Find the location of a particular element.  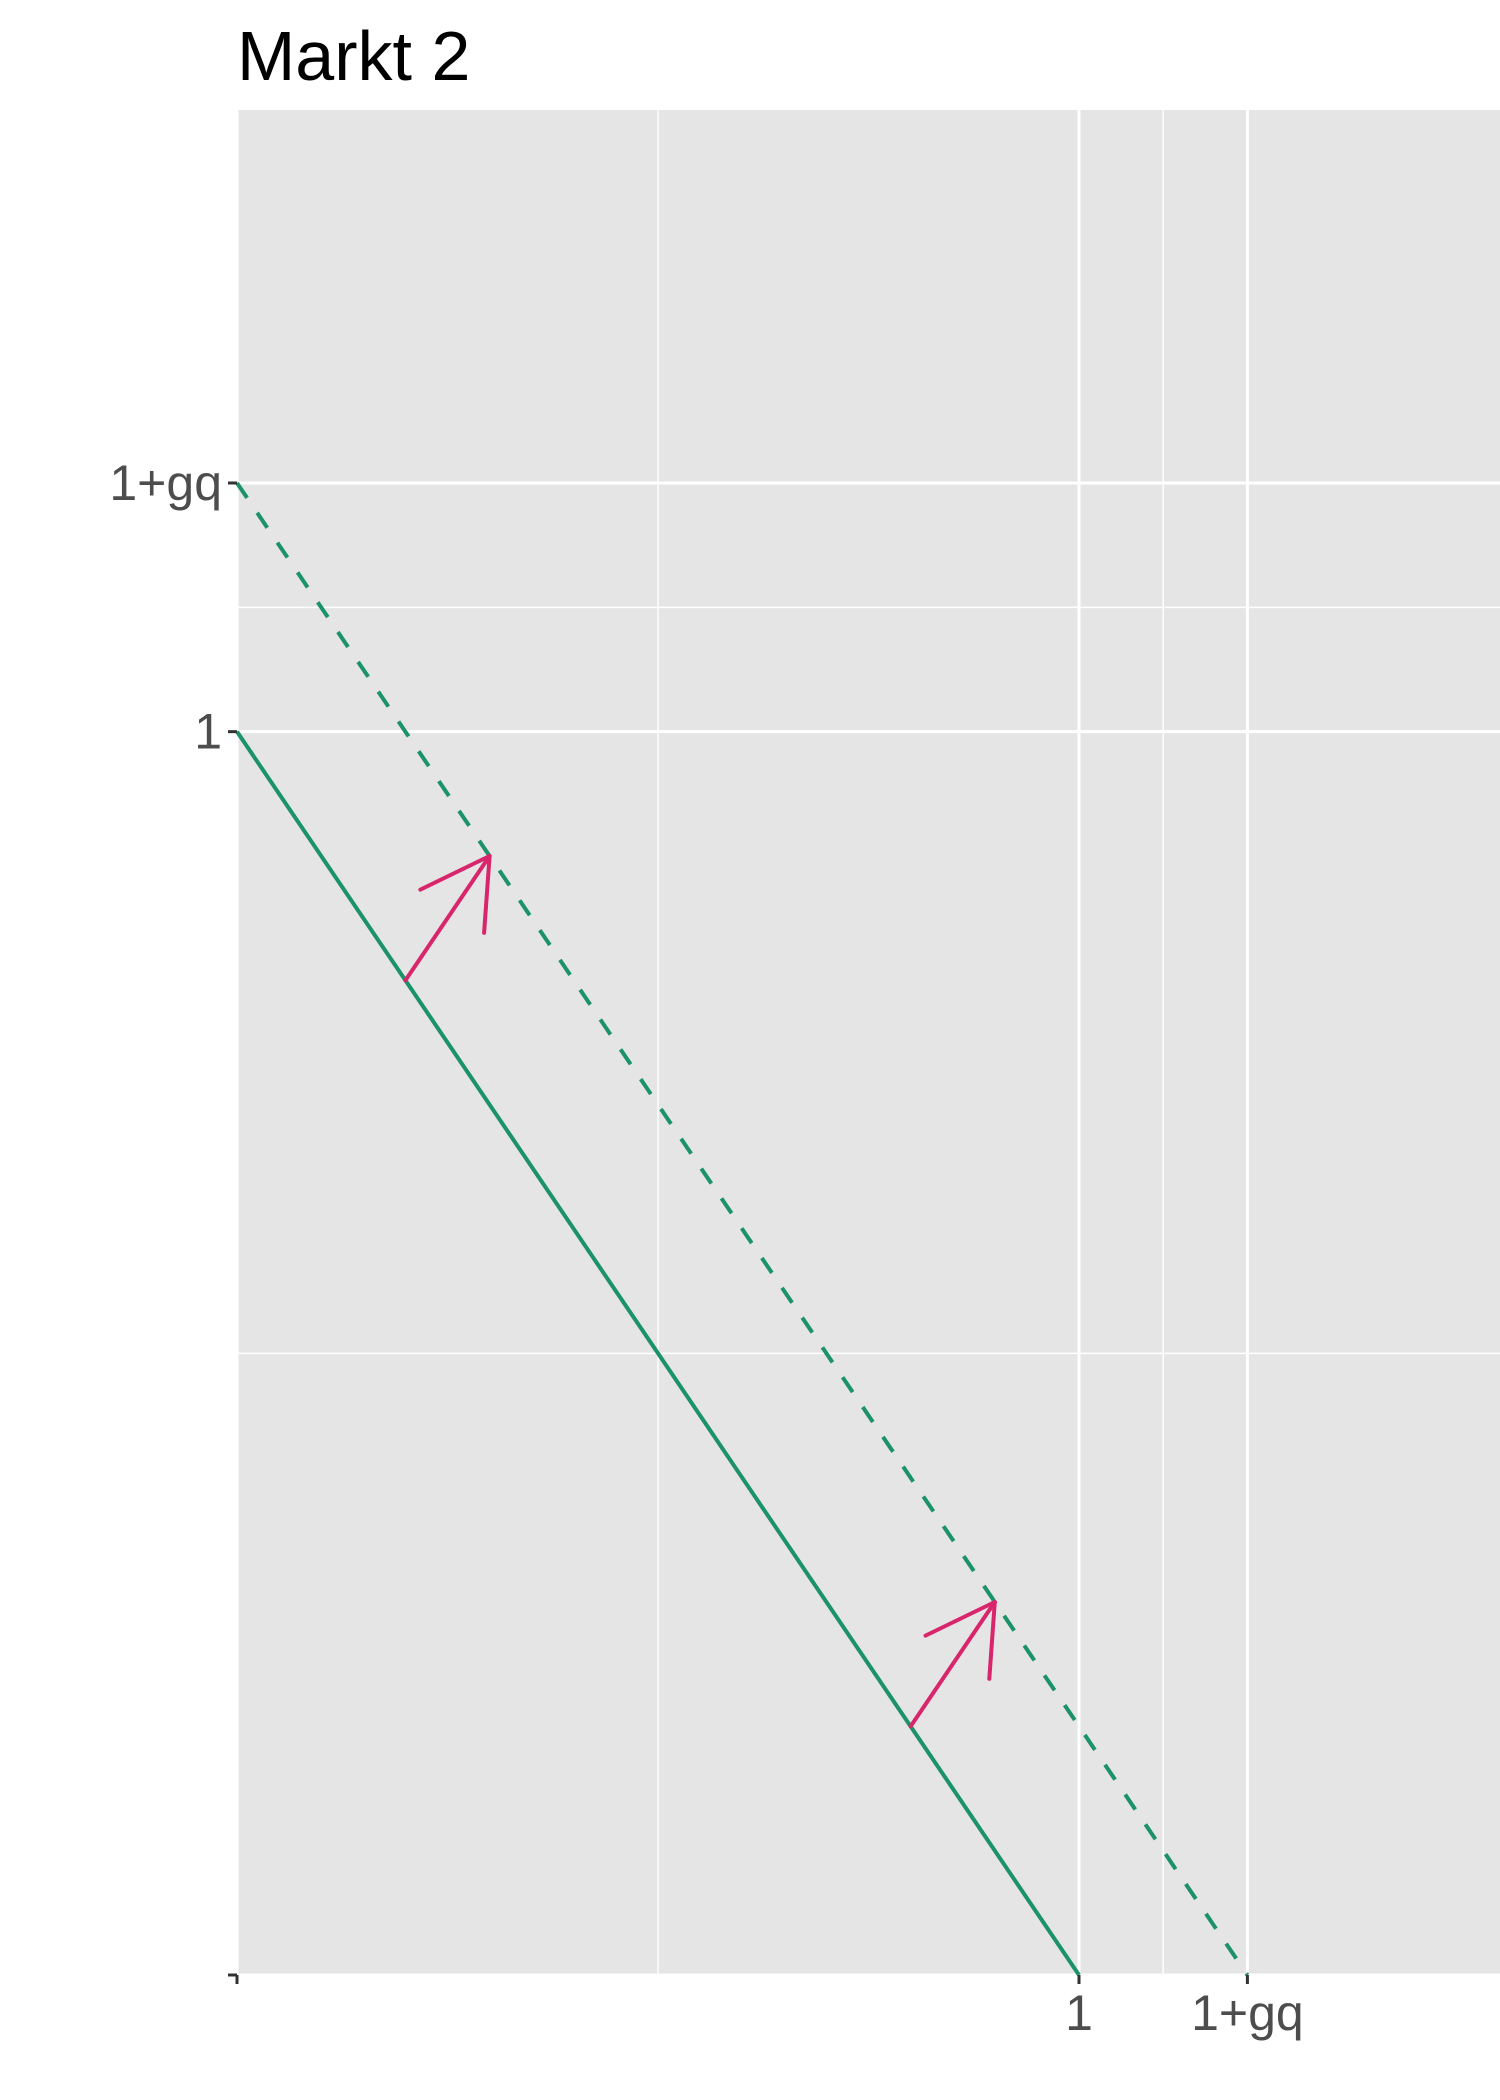

y-tick-label: 1+gq is located at coordinates (165, 483).